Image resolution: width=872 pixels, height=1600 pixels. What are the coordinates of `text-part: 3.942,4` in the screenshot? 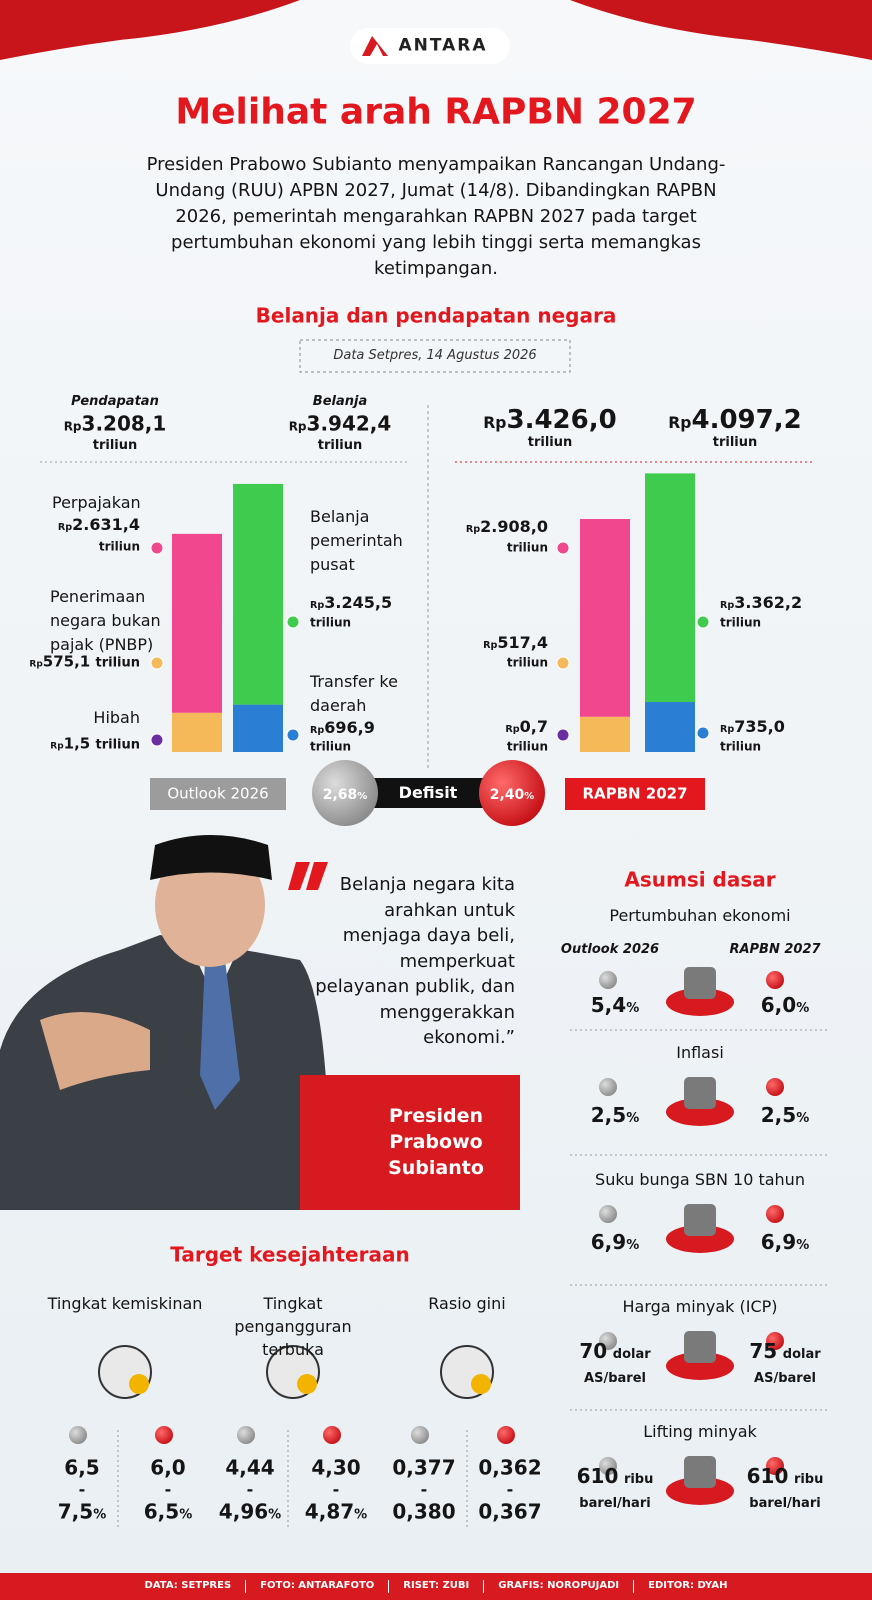 It's located at (349, 423).